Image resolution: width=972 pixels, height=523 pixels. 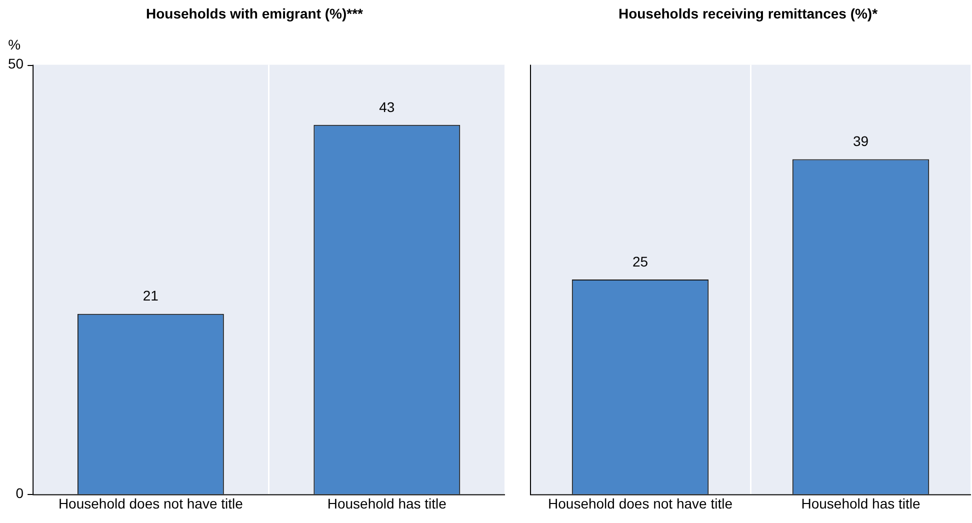 What do you see at coordinates (150, 296) in the screenshot?
I see `data-label: 21` at bounding box center [150, 296].